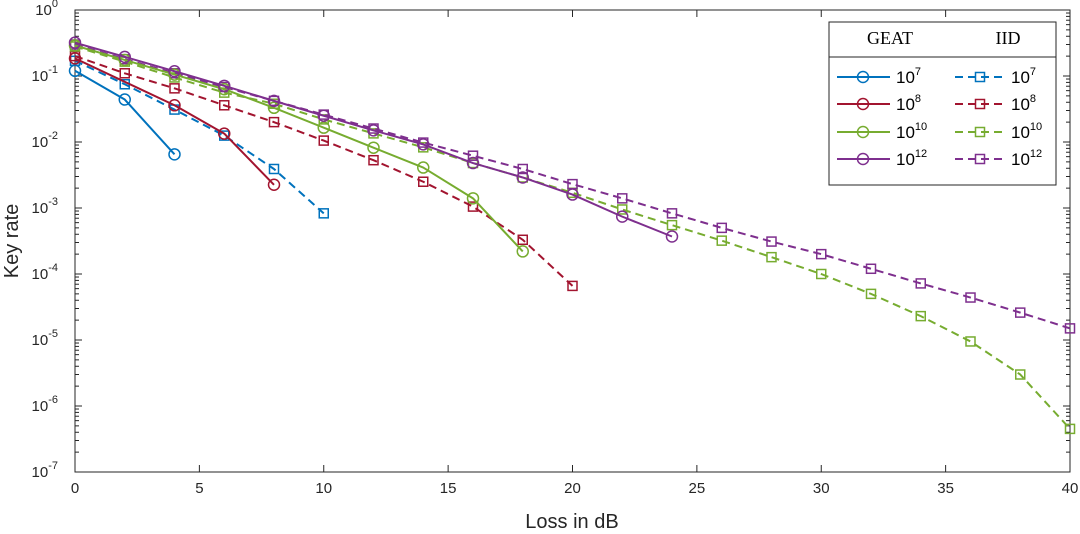 The image size is (1080, 534). Describe the element at coordinates (908, 76) in the screenshot. I see `legend-label-geat: 107` at that location.